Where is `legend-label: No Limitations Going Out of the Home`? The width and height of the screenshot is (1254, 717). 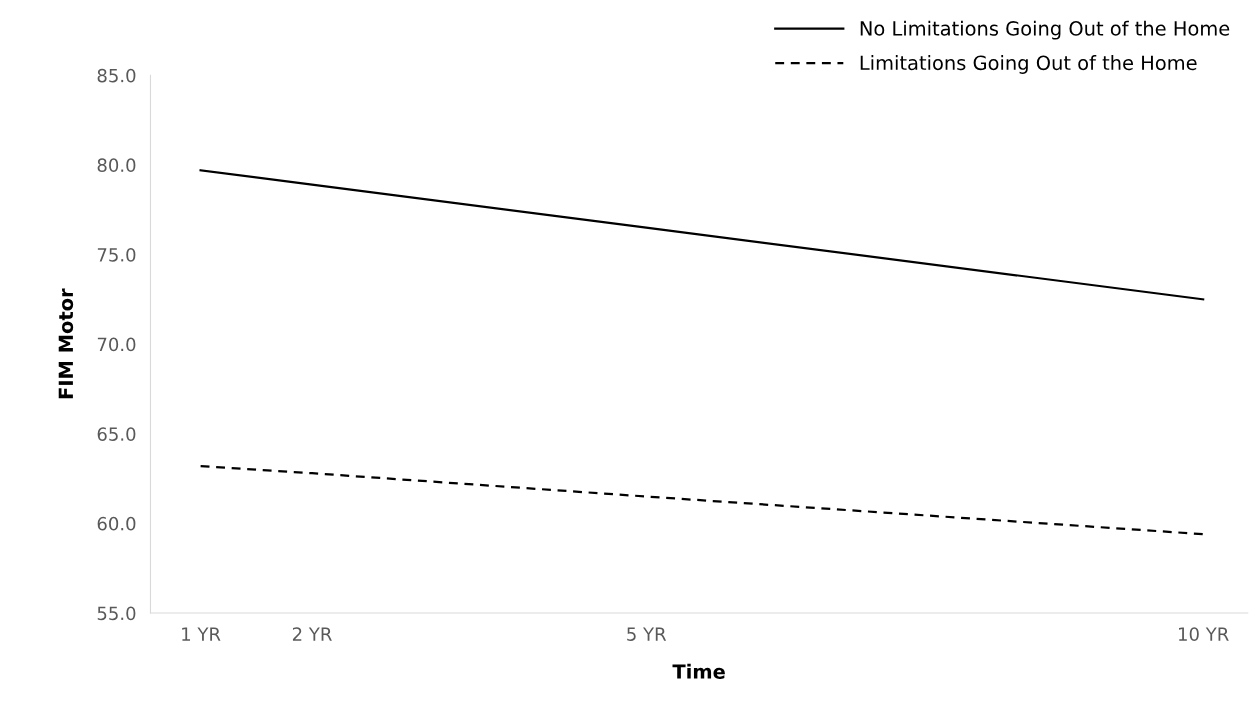
legend-label: No Limitations Going Out of the Home is located at coordinates (1045, 30).